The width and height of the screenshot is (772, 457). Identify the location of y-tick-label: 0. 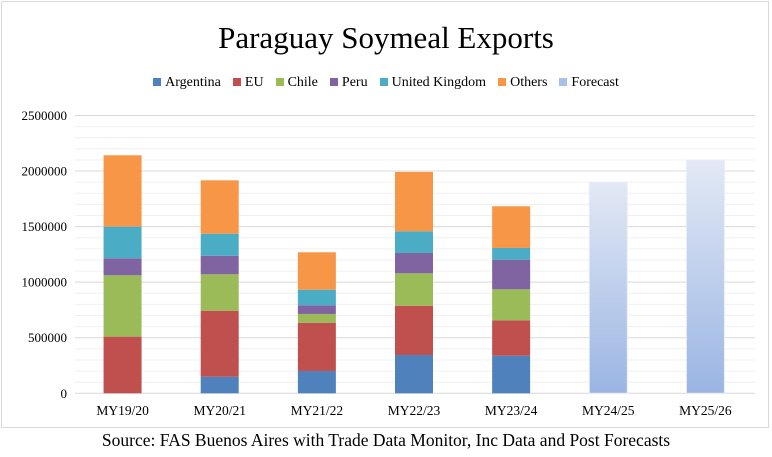
(64, 393).